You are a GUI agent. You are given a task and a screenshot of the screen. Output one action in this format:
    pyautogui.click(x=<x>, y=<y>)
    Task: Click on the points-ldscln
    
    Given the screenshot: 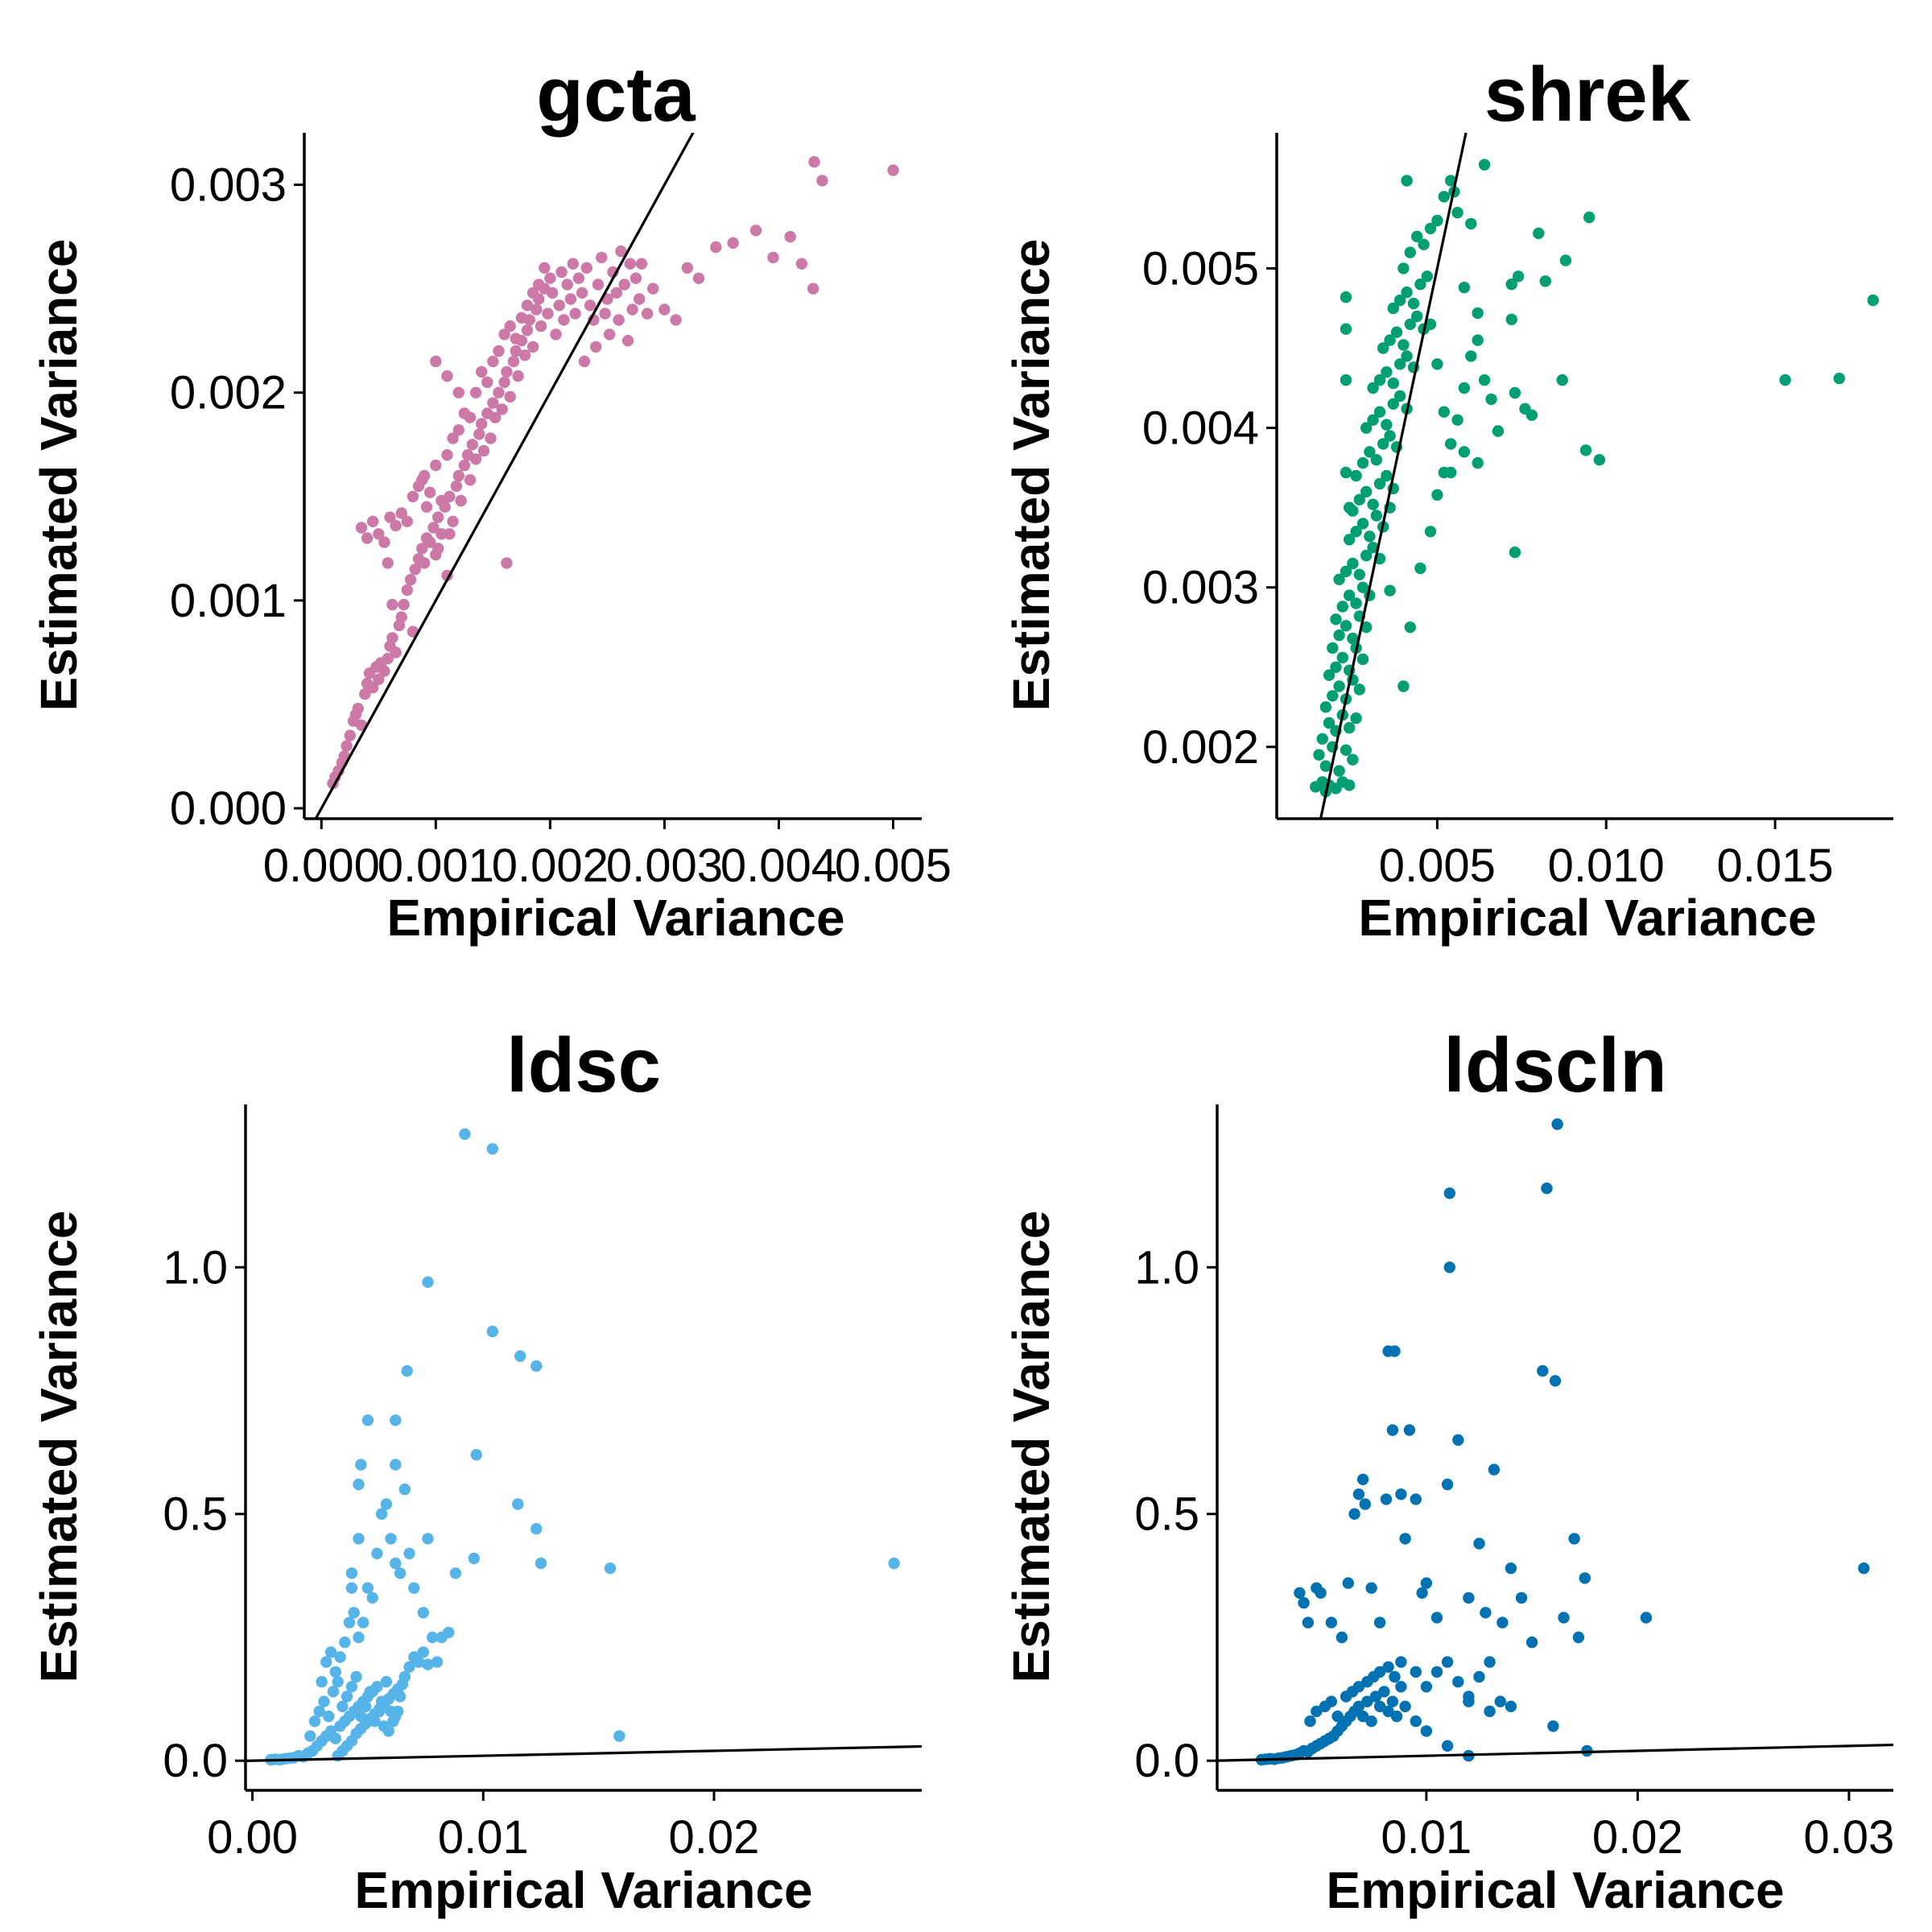 What is the action you would take?
    pyautogui.click(x=1562, y=1442)
    